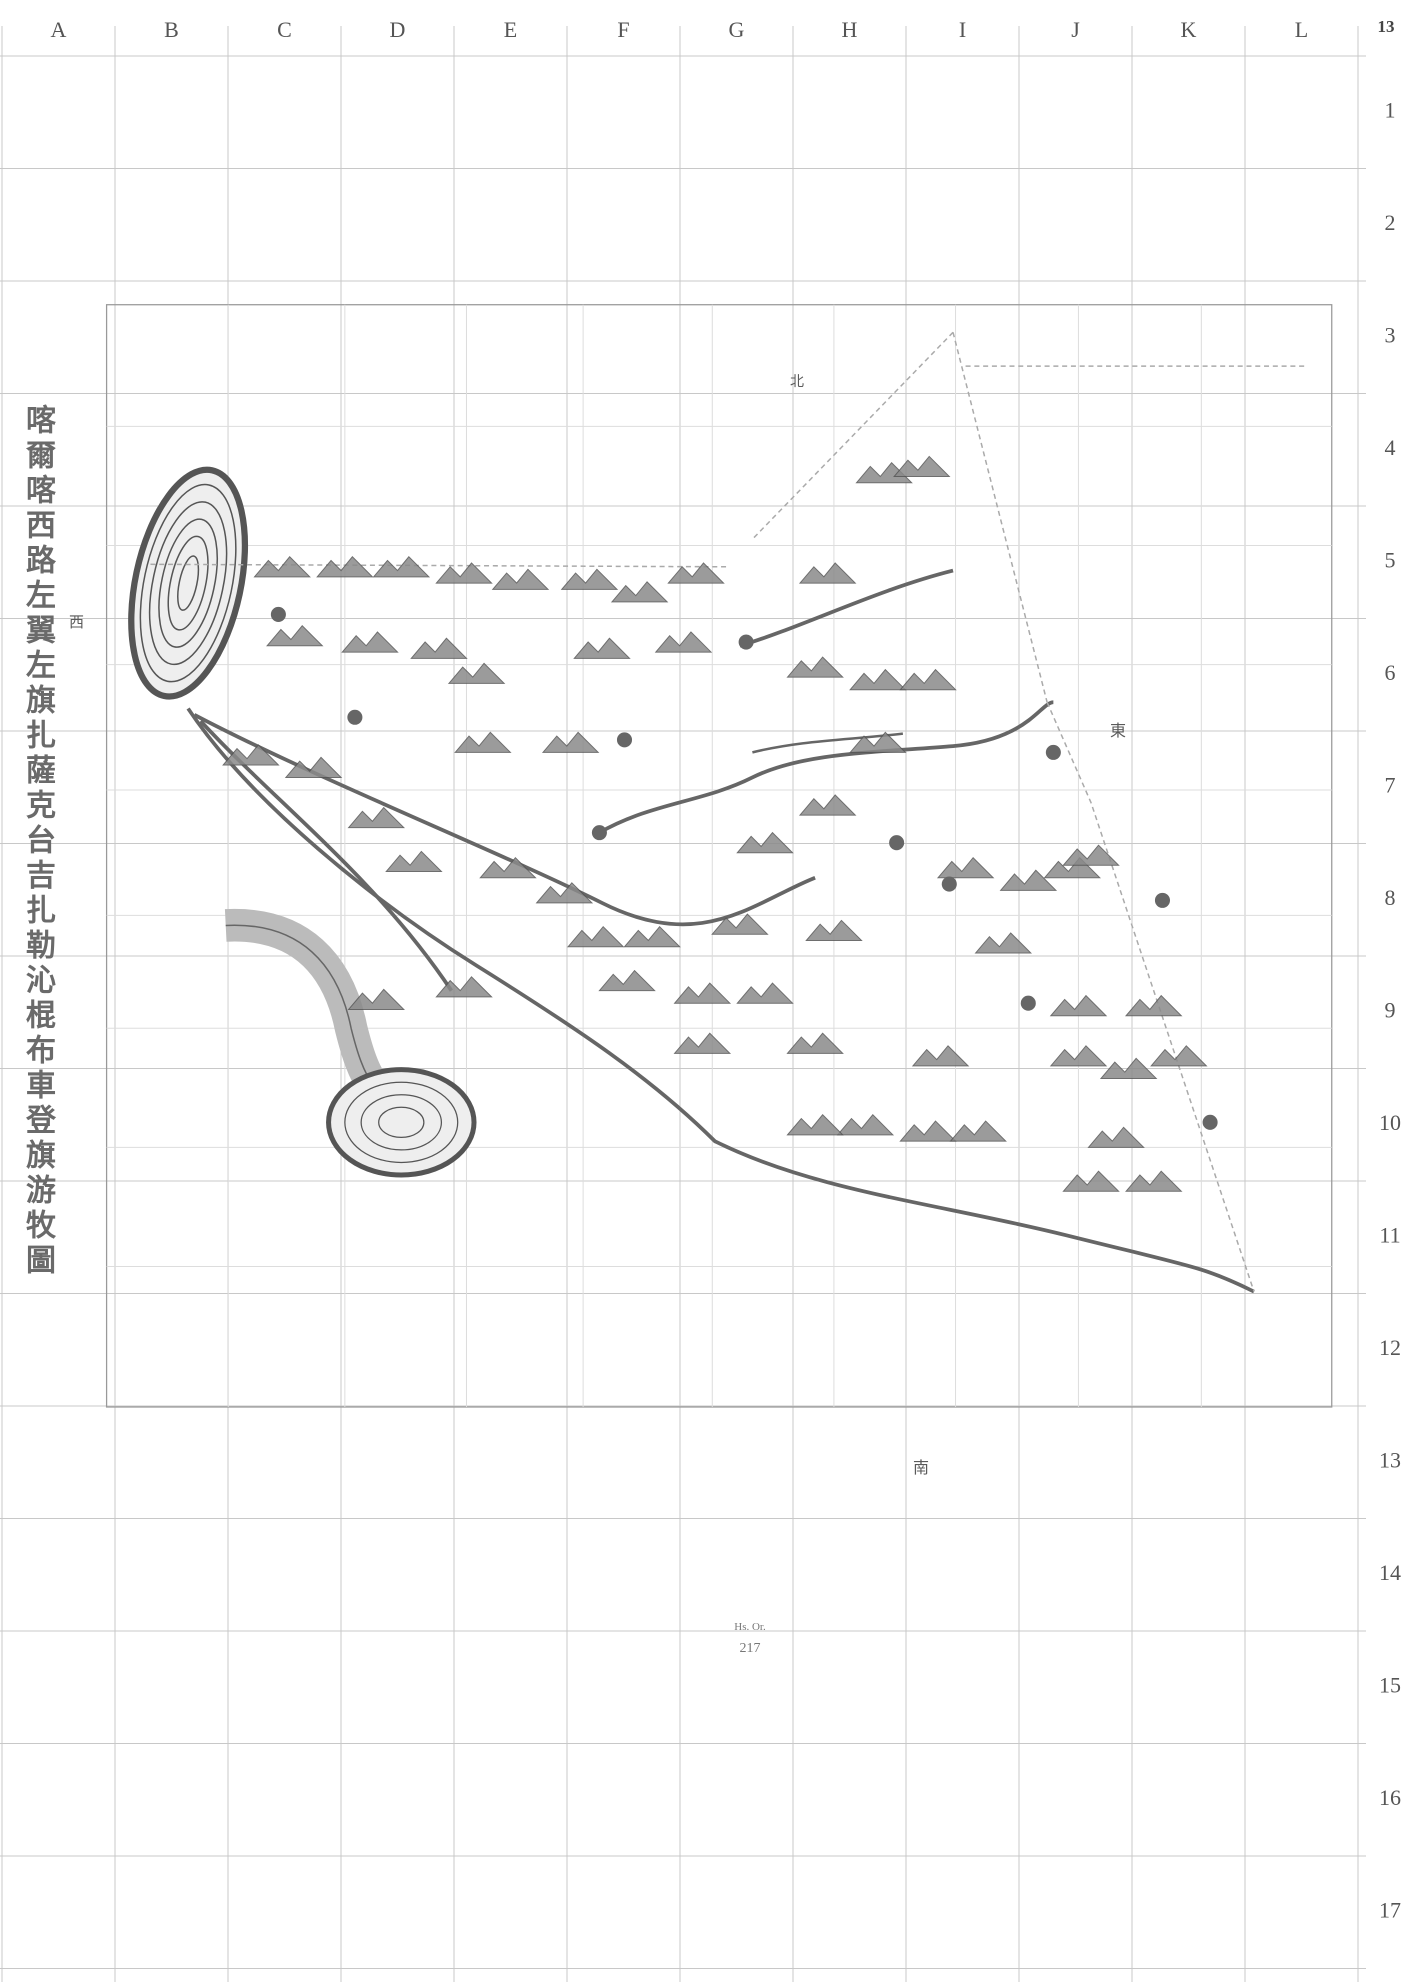 The height and width of the screenshot is (1982, 1417). Describe the element at coordinates (1390, 334) in the screenshot. I see `row-label: 3` at that location.